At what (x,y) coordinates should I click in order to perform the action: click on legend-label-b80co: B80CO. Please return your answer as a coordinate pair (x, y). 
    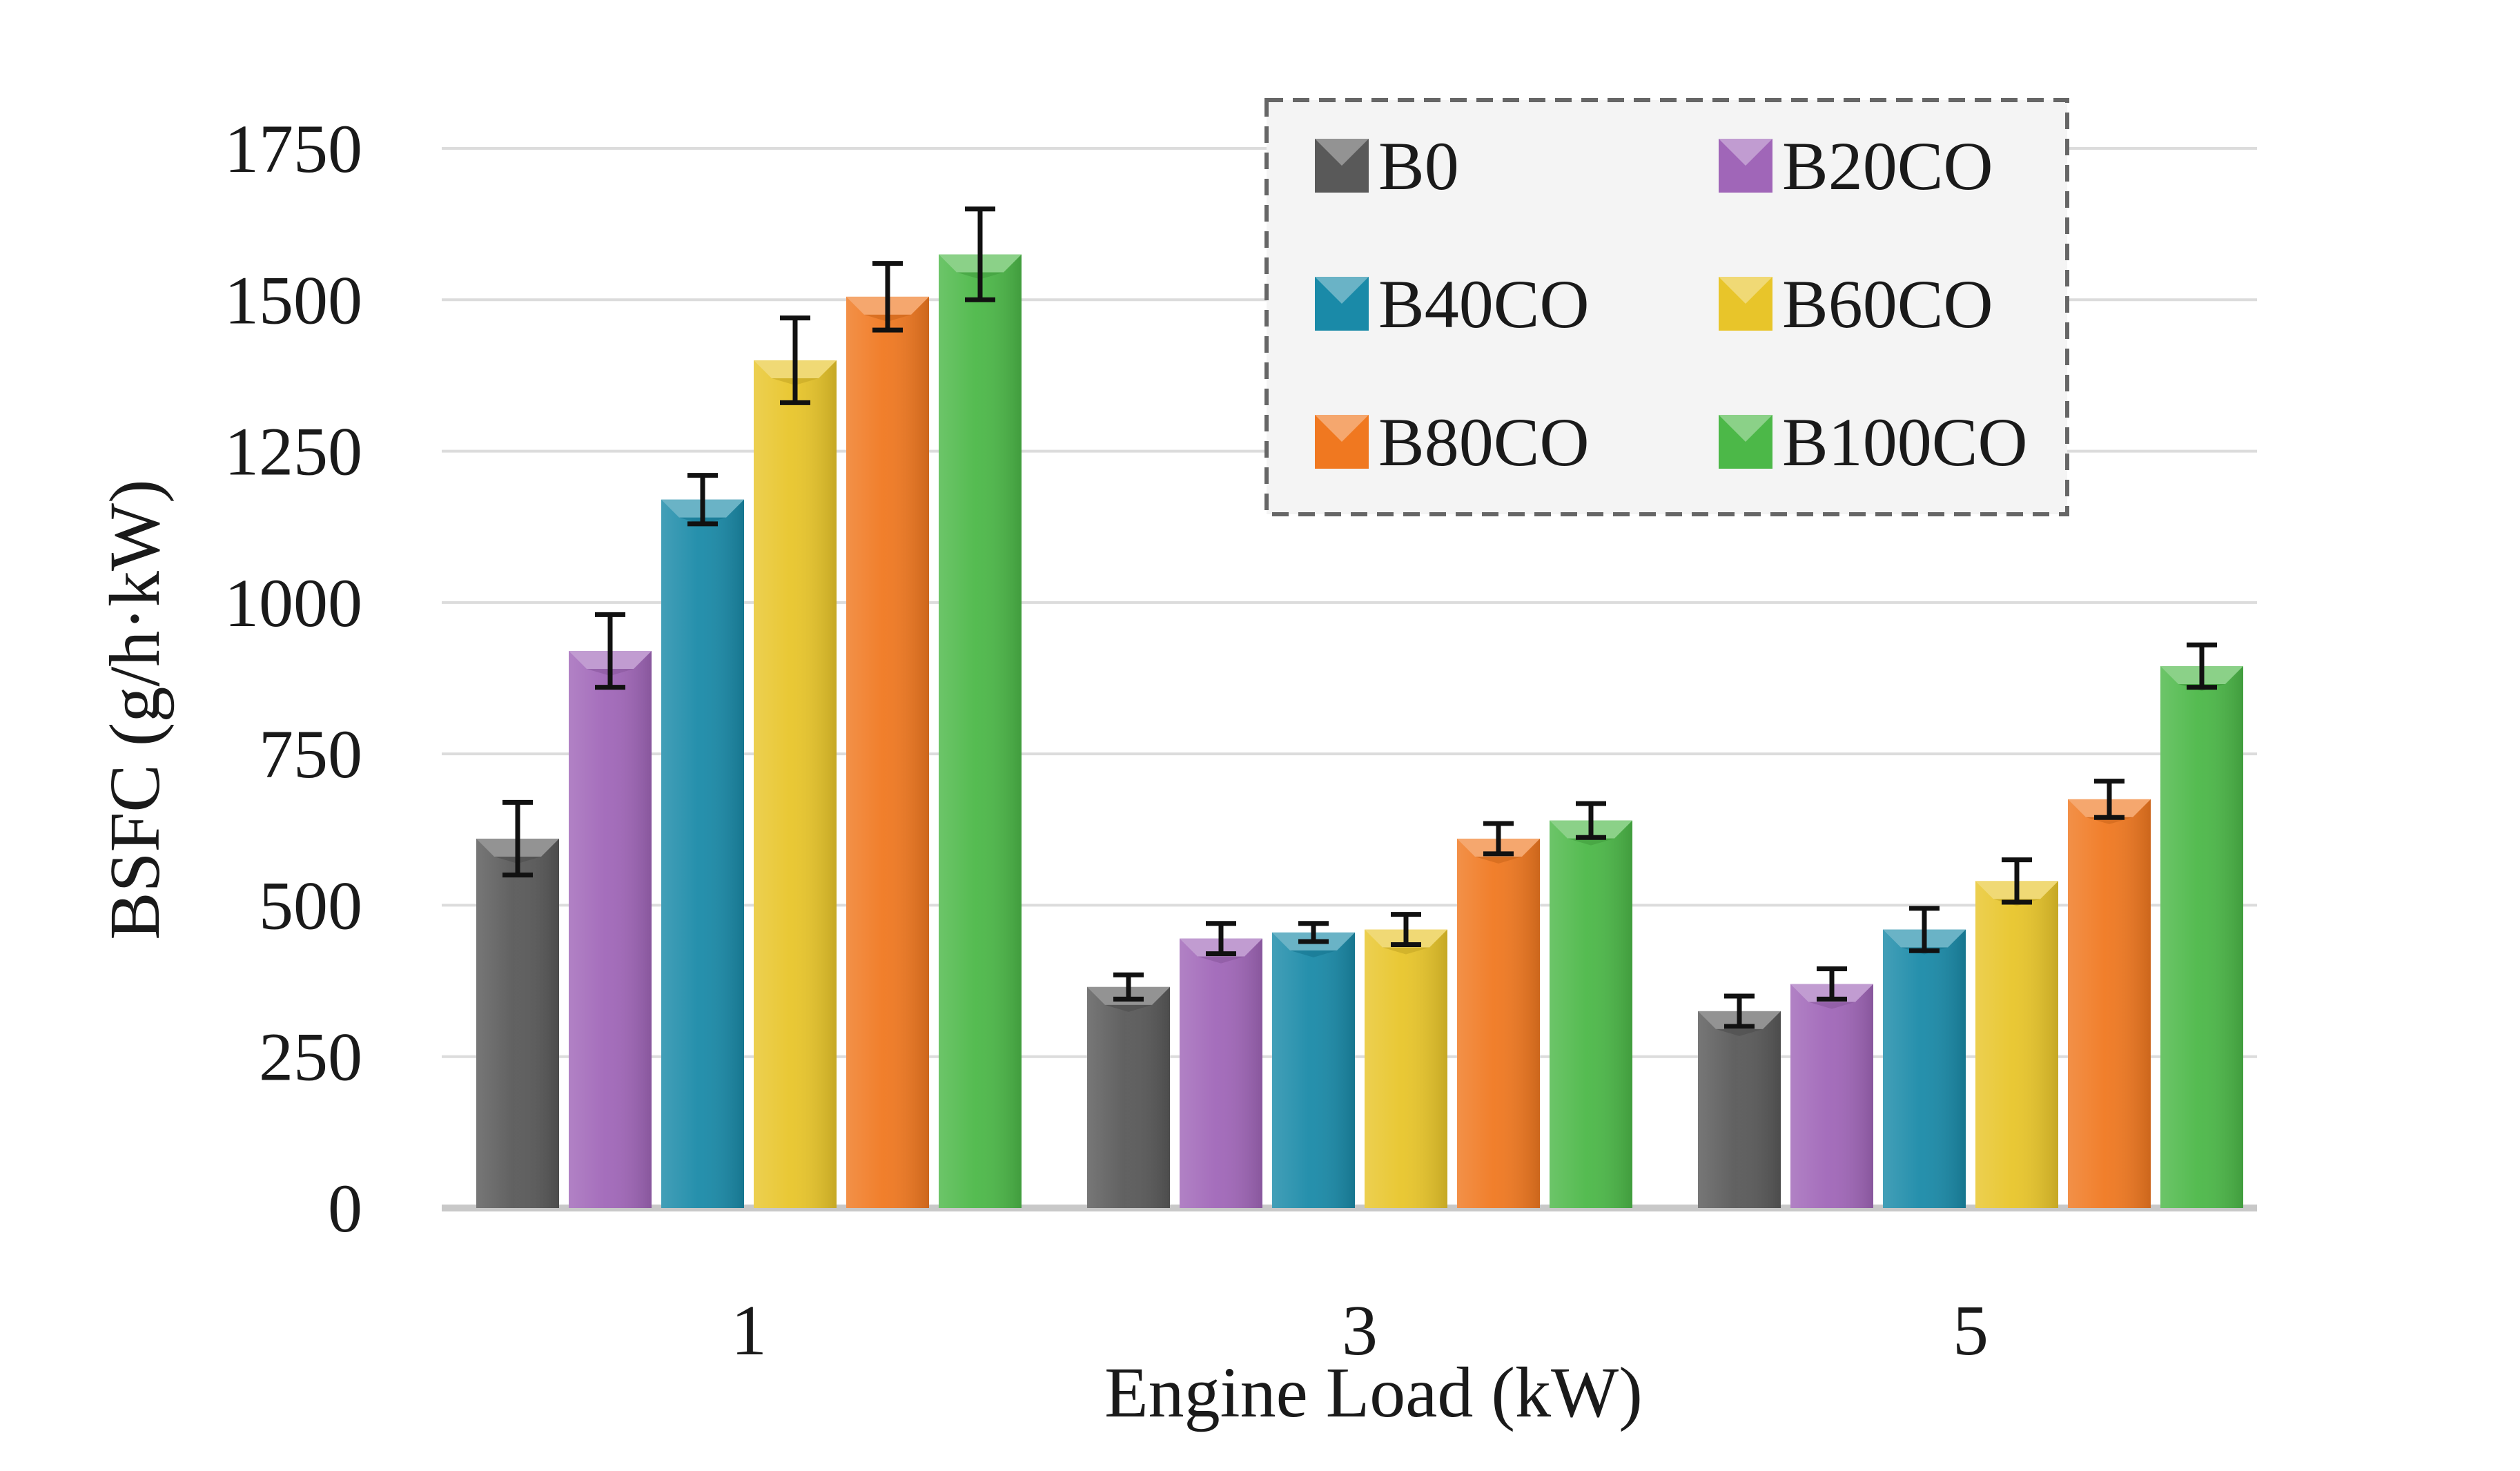
    Looking at the image, I should click on (1484, 442).